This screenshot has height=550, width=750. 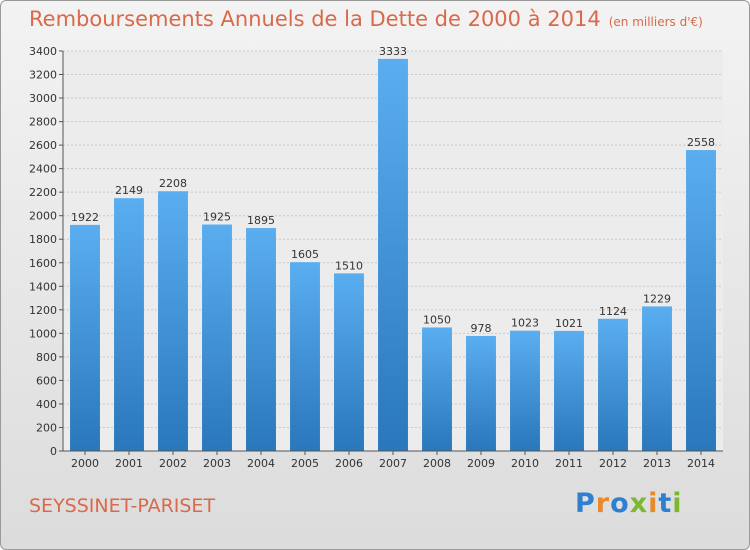 What do you see at coordinates (261, 463) in the screenshot?
I see `x-tick-label: 2004` at bounding box center [261, 463].